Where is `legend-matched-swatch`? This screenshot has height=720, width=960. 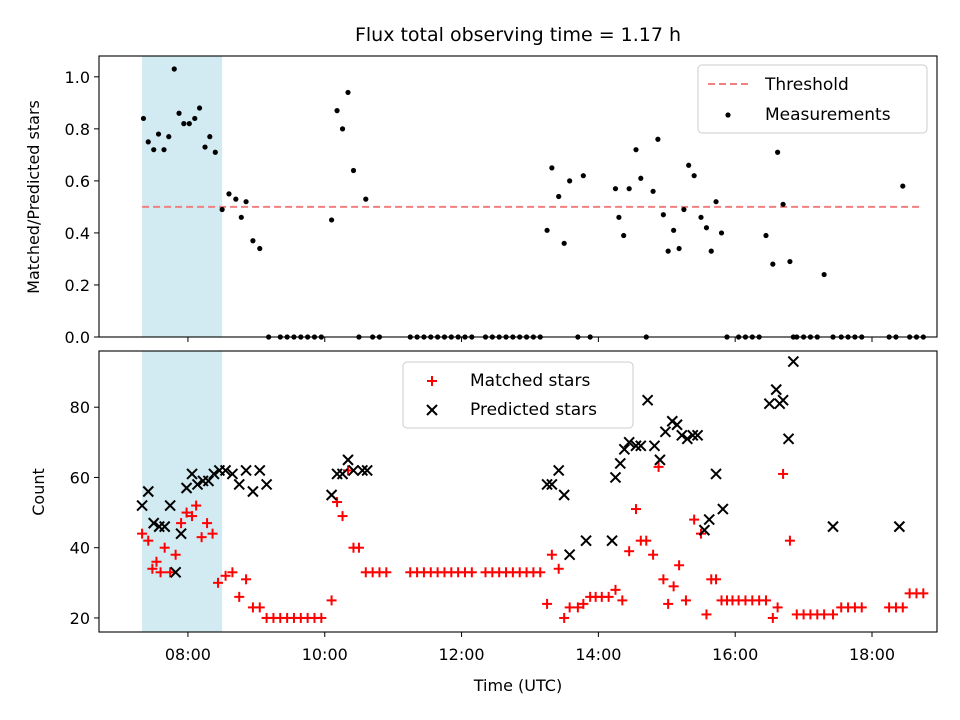
legend-matched-swatch is located at coordinates (432, 381).